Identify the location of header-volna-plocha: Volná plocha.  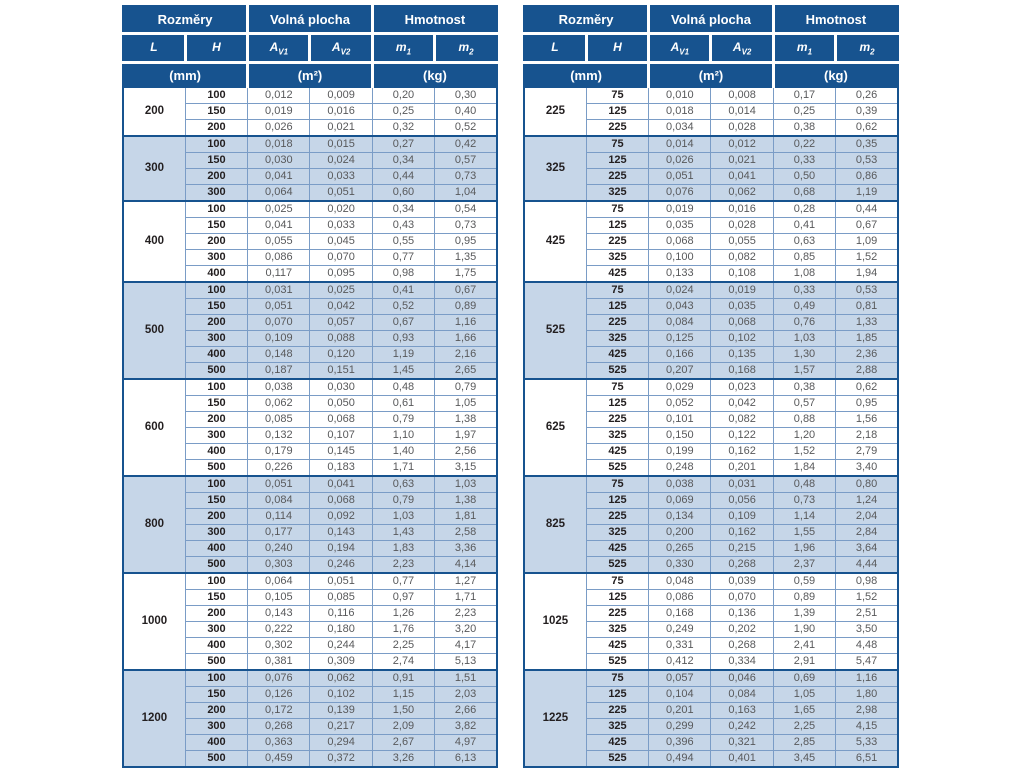
(710, 20).